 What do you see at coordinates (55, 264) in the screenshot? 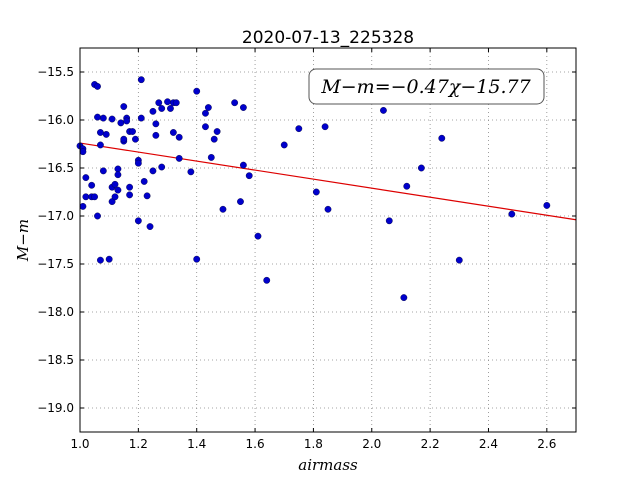
I see `y-tick-label: −17.5` at bounding box center [55, 264].